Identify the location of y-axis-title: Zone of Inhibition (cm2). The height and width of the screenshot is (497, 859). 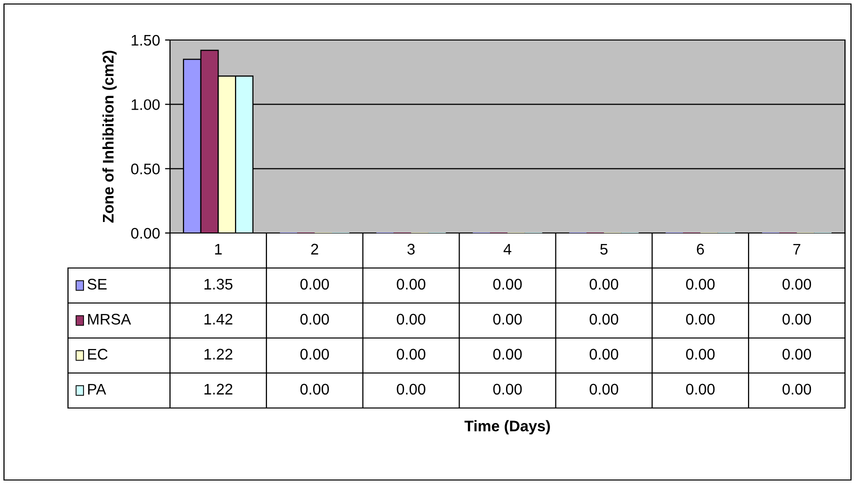
(109, 136).